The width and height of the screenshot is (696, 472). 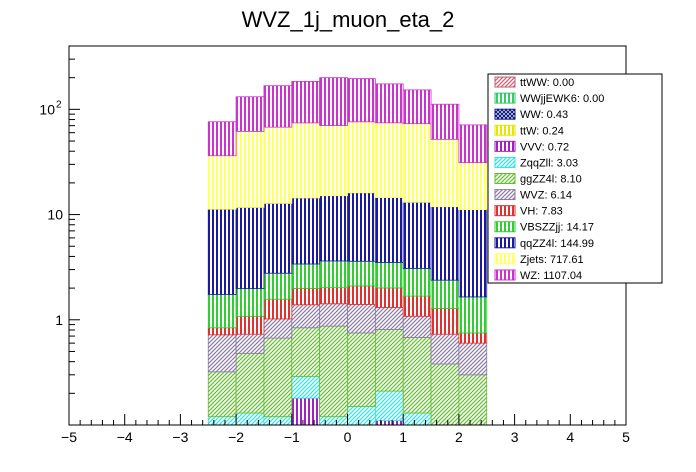 I want to click on y-tick-label-exponent: 2, so click(x=59, y=104).